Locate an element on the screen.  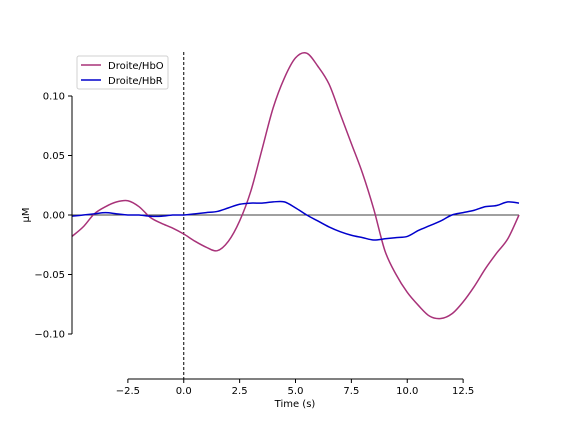
legend-label-hbo: Droite/HbO is located at coordinates (136, 66).